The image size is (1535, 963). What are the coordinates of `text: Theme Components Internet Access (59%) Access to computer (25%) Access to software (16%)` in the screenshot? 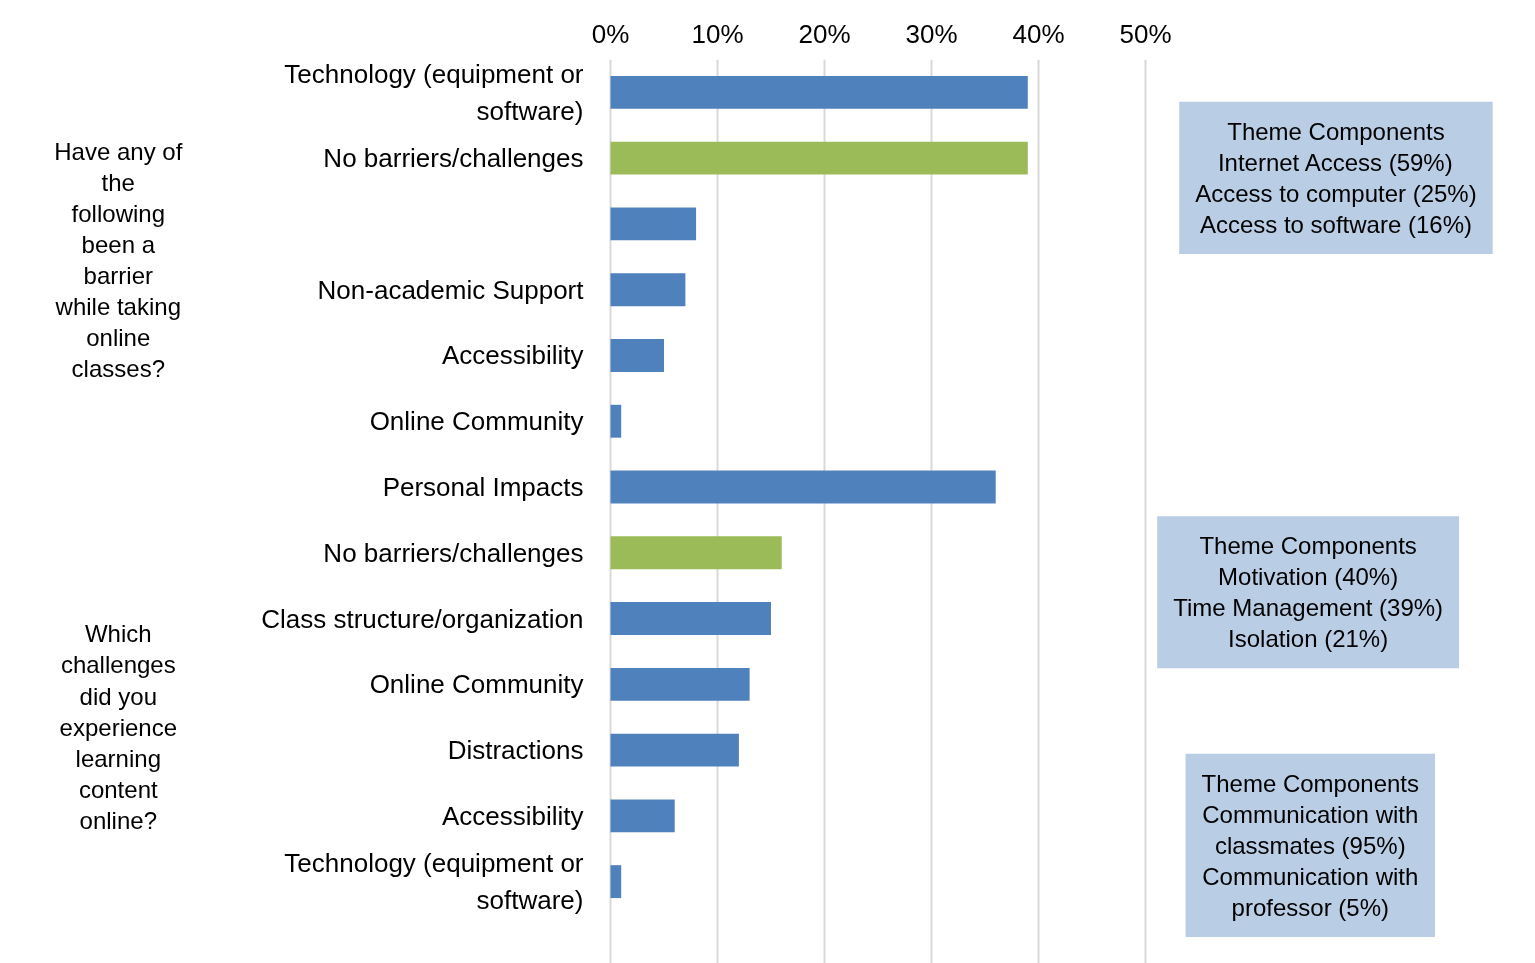 It's located at (1336, 177).